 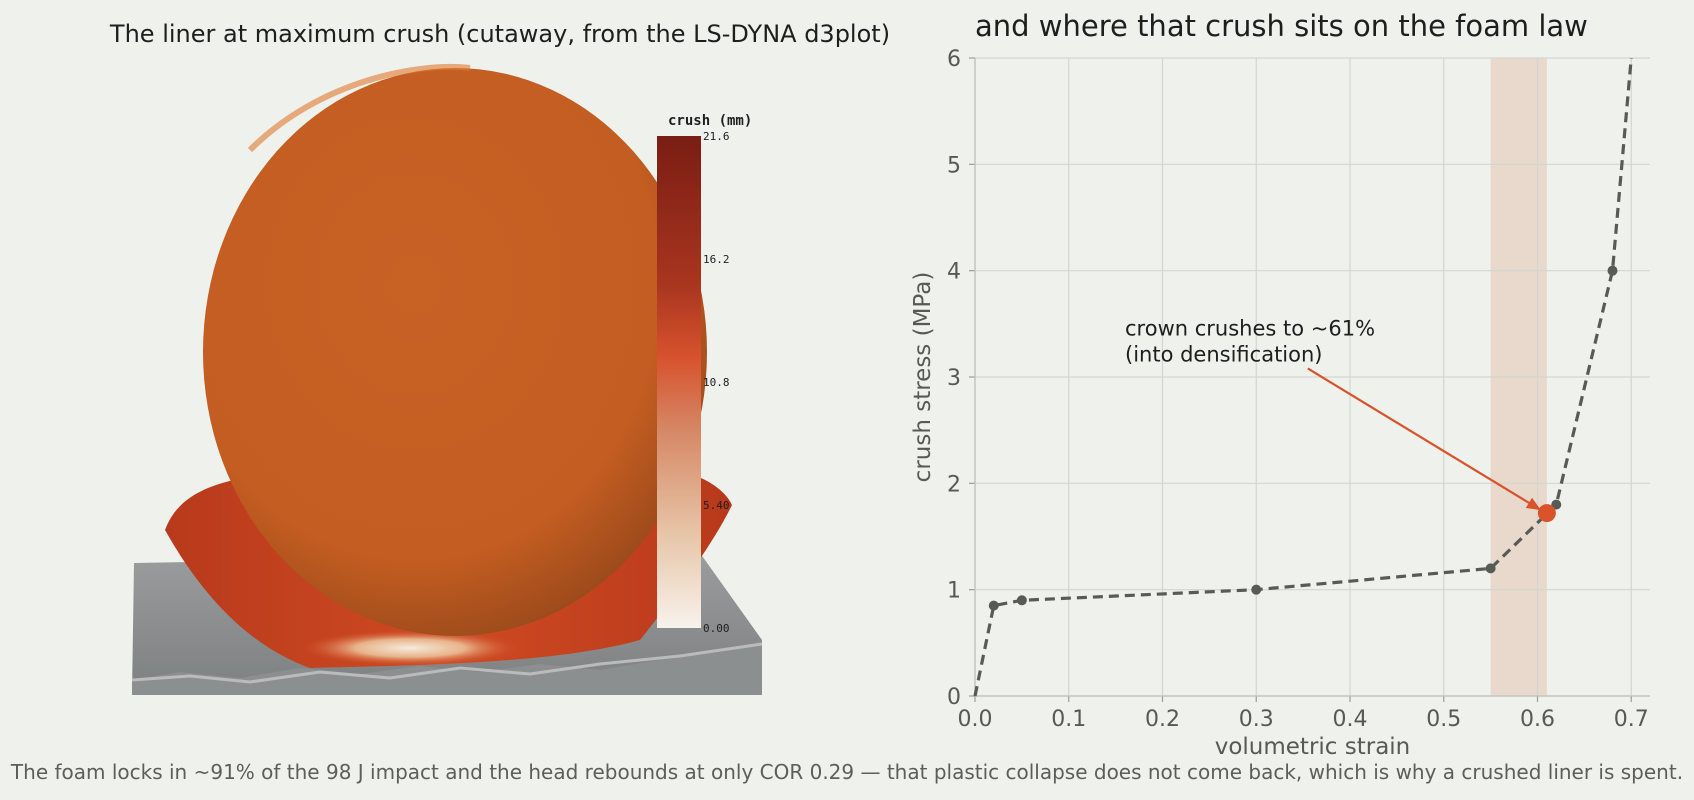 What do you see at coordinates (1546, 513) in the screenshot?
I see `max-crush-point` at bounding box center [1546, 513].